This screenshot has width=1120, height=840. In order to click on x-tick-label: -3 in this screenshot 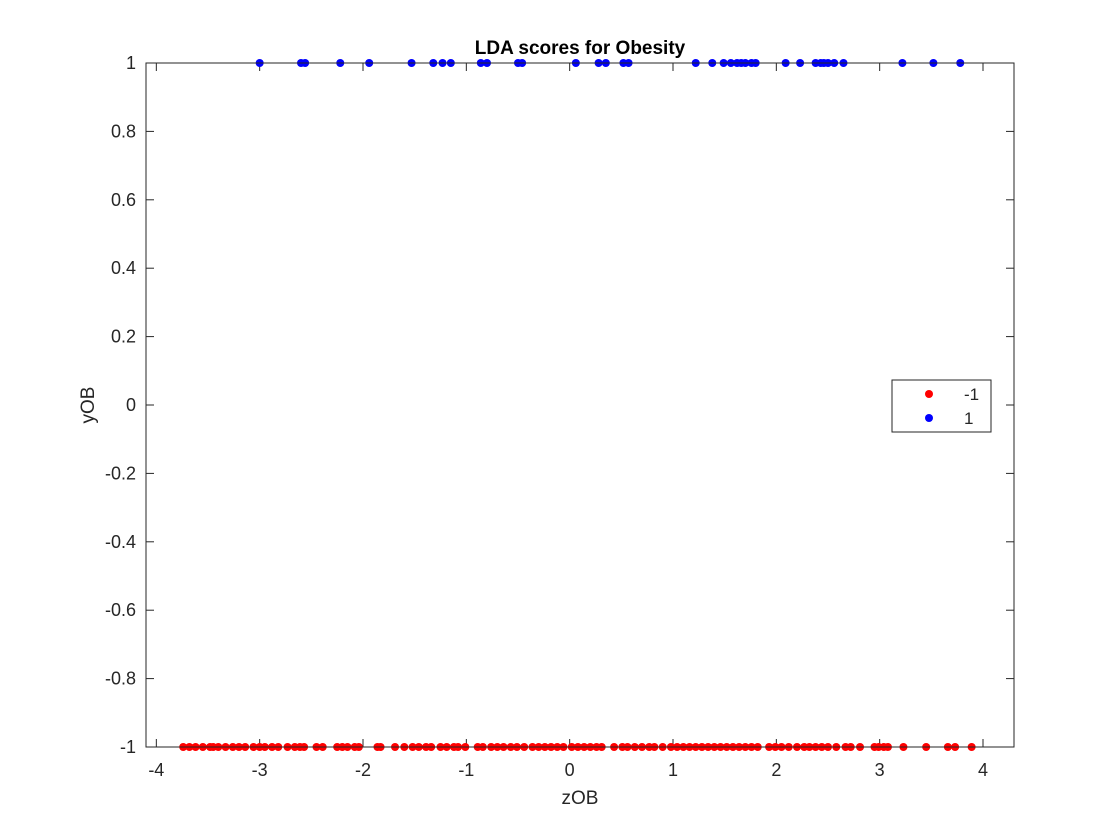, I will do `click(260, 770)`.